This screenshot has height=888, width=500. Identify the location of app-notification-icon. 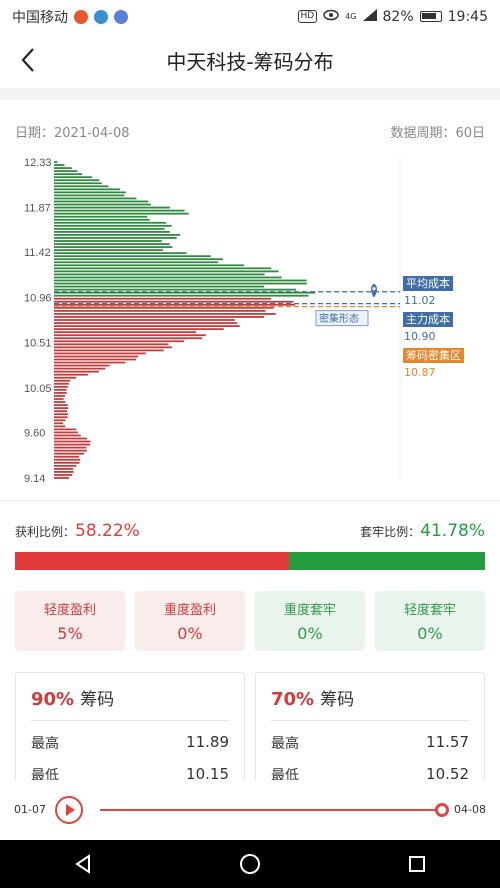
(121, 16).